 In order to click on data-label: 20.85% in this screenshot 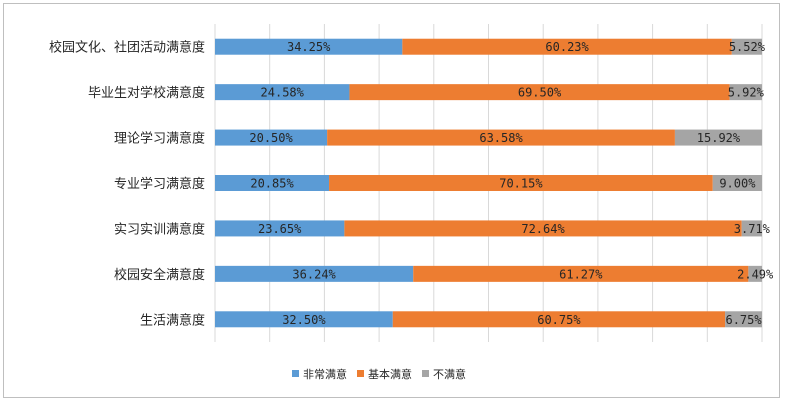, I will do `click(272, 184)`.